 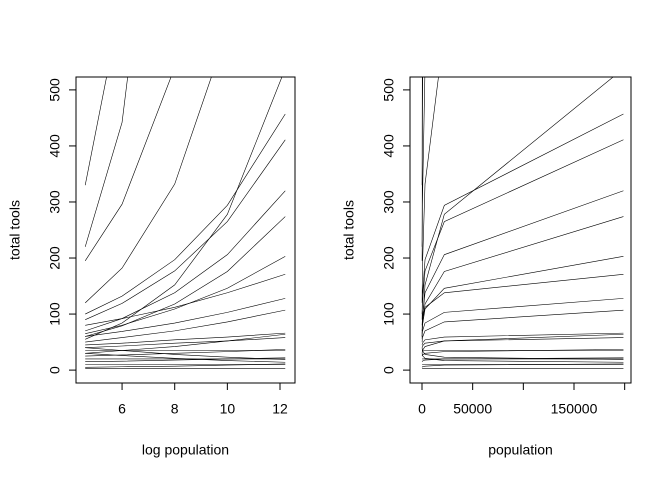 What do you see at coordinates (185, 450) in the screenshot?
I see `x-axis-label: log population` at bounding box center [185, 450].